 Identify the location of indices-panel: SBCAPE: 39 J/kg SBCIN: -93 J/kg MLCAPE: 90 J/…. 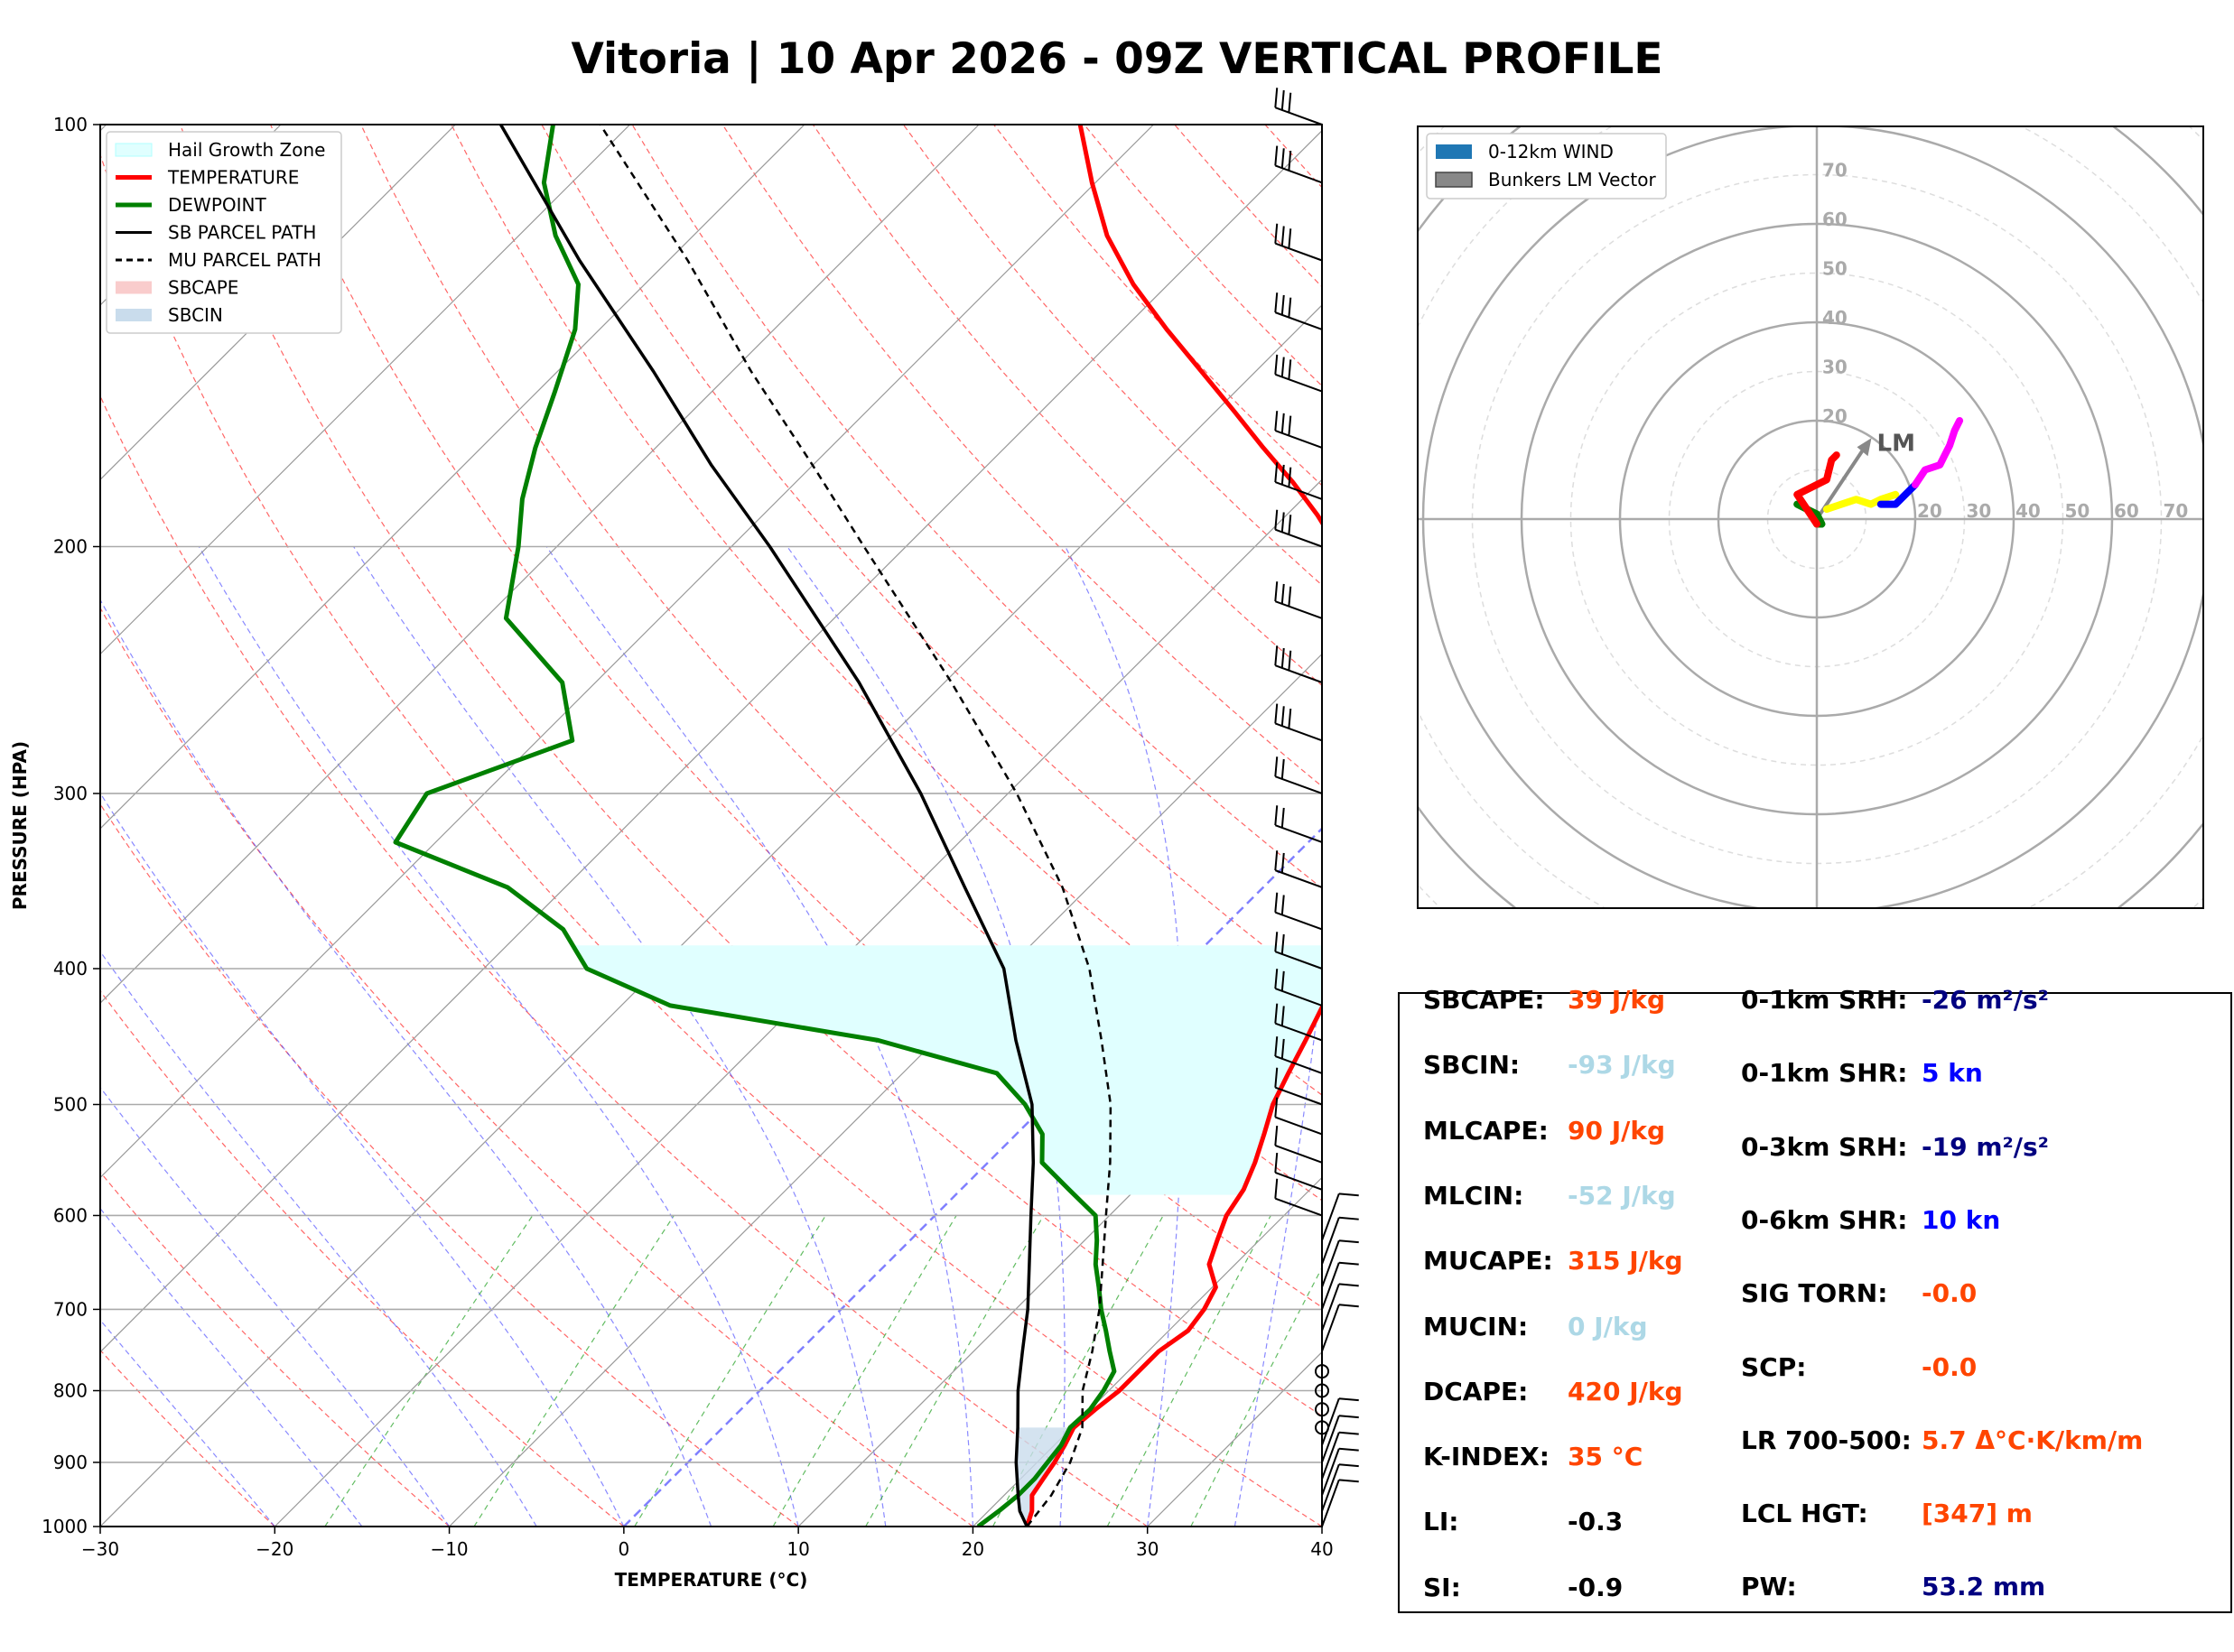
(1815, 1299).